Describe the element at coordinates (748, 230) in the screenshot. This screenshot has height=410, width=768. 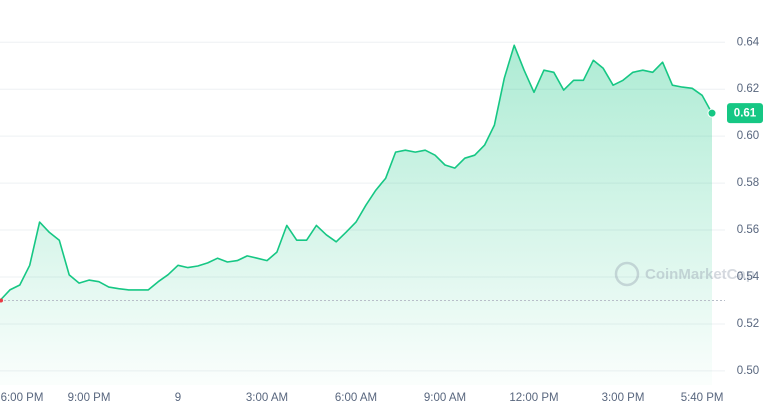
I see `y-tick-label: 0.56` at that location.